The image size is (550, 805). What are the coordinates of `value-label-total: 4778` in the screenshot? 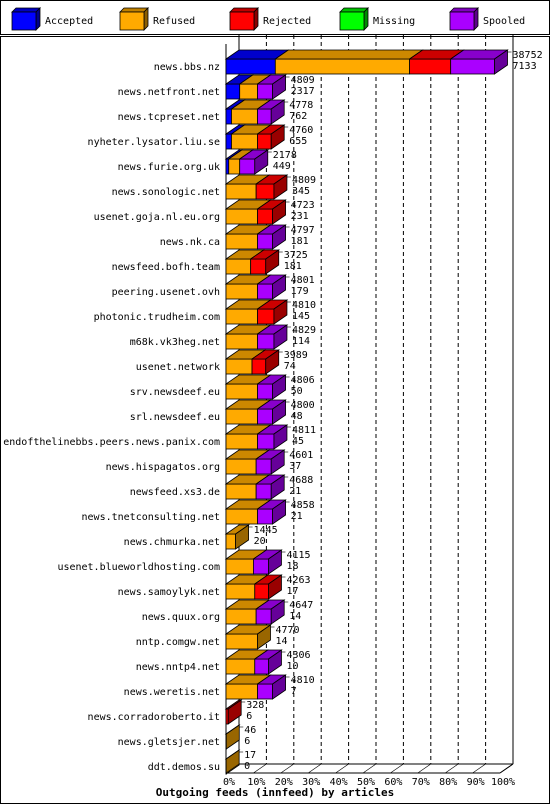 It's located at (301, 105).